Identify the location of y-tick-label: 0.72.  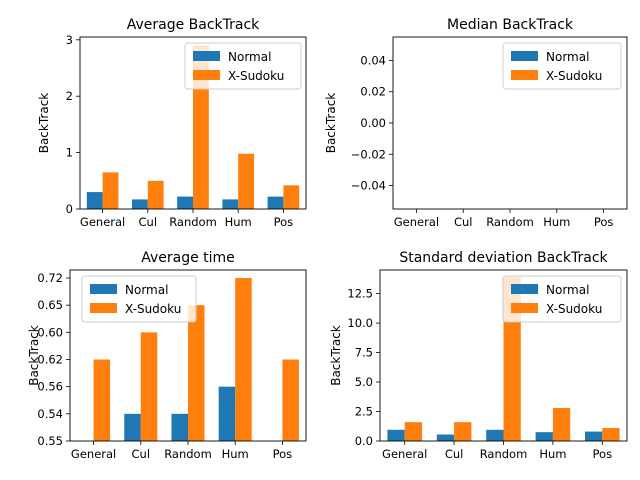
(50, 278).